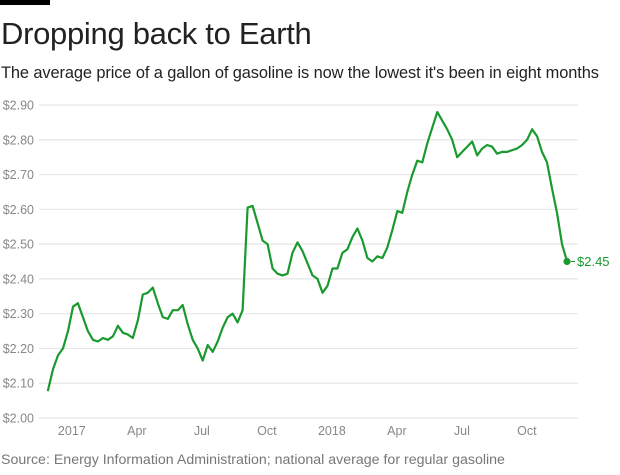 The width and height of the screenshot is (620, 475). Describe the element at coordinates (18, 175) in the screenshot. I see `y-tick-label: $2.70` at that location.